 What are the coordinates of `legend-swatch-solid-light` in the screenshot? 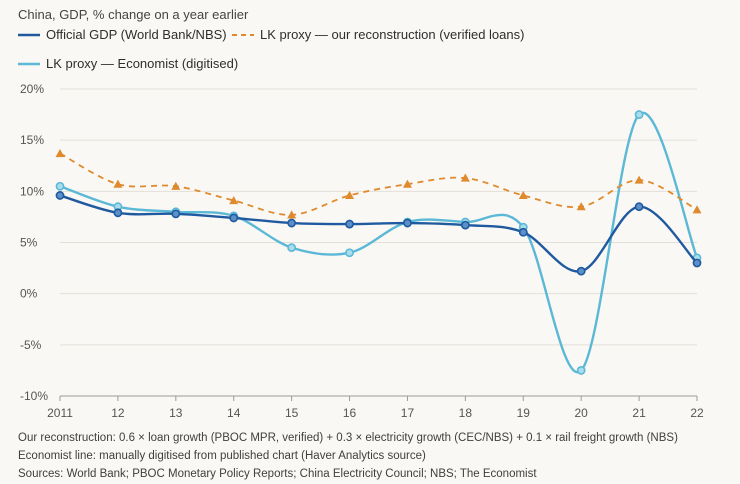 It's located at (29, 64).